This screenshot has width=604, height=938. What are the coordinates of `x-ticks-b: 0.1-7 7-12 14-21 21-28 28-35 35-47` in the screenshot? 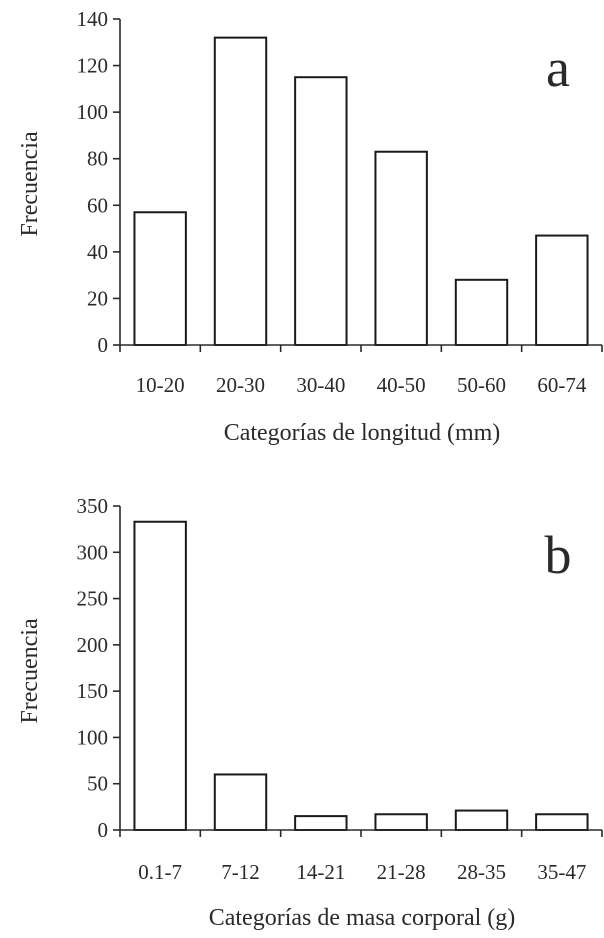 It's located at (361, 857).